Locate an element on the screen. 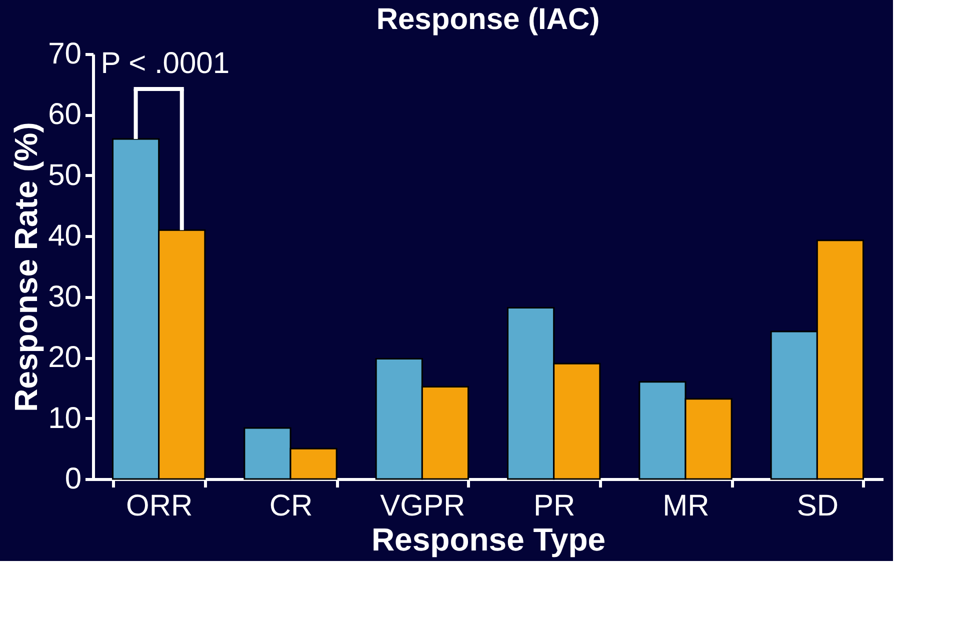  x-tick-label: VGPR is located at coordinates (423, 506).